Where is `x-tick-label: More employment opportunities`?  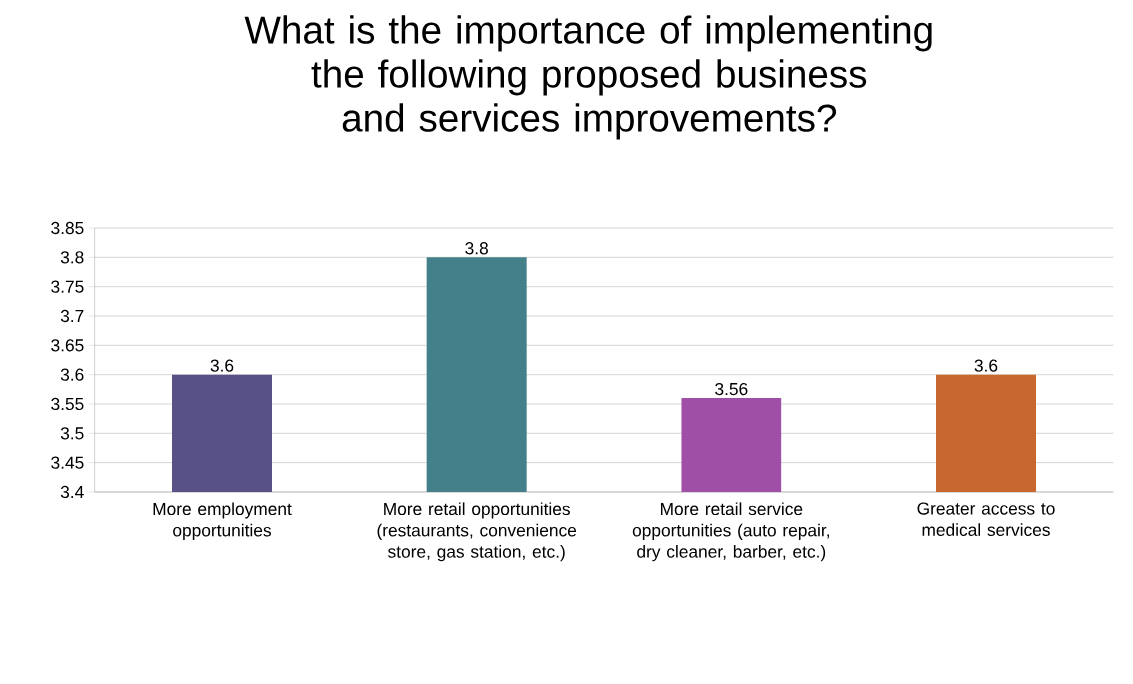
x-tick-label: More employment opportunities is located at coordinates (222, 521).